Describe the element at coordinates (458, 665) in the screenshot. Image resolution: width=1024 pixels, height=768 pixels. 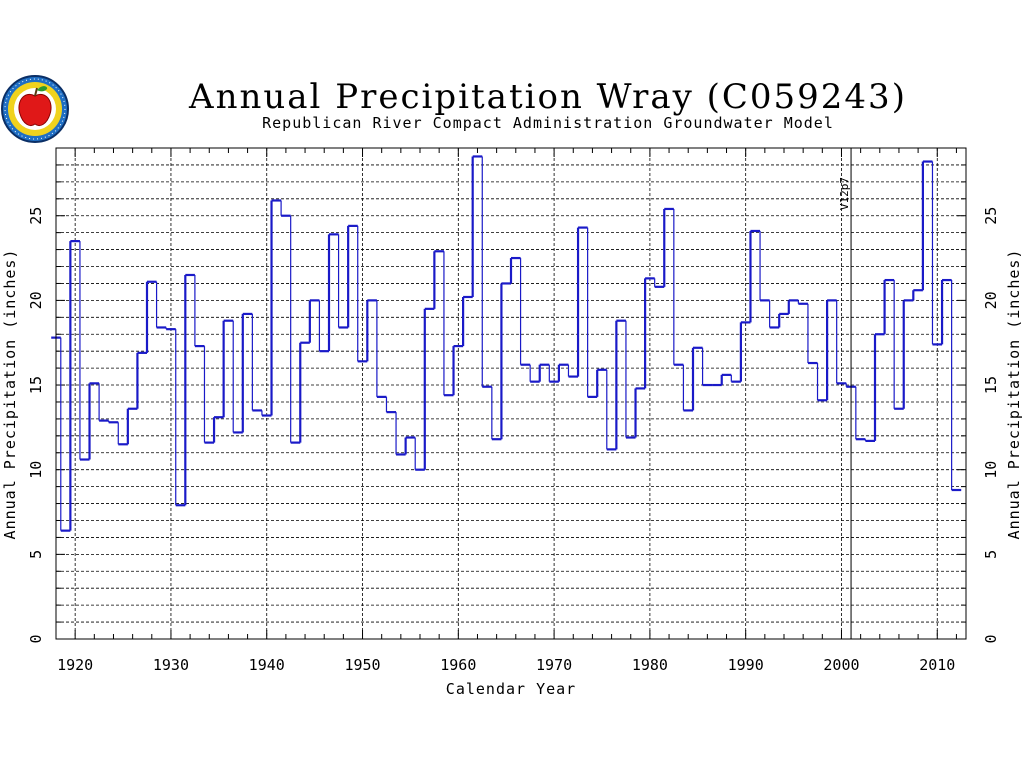
I see `x-tick-label: 1960` at that location.